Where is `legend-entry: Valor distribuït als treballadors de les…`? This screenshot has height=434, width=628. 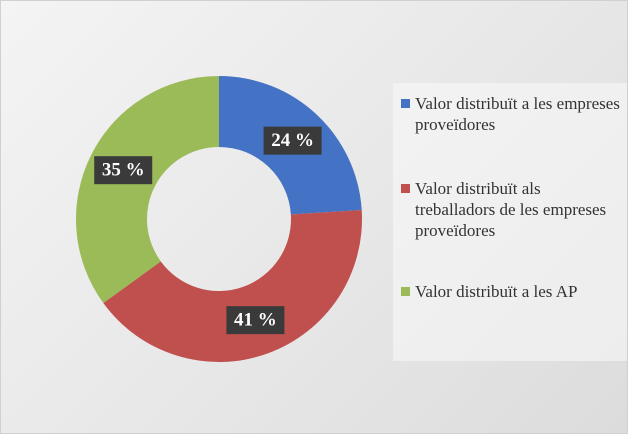 legend-entry: Valor distribuït als treballadors de les… is located at coordinates (513, 209).